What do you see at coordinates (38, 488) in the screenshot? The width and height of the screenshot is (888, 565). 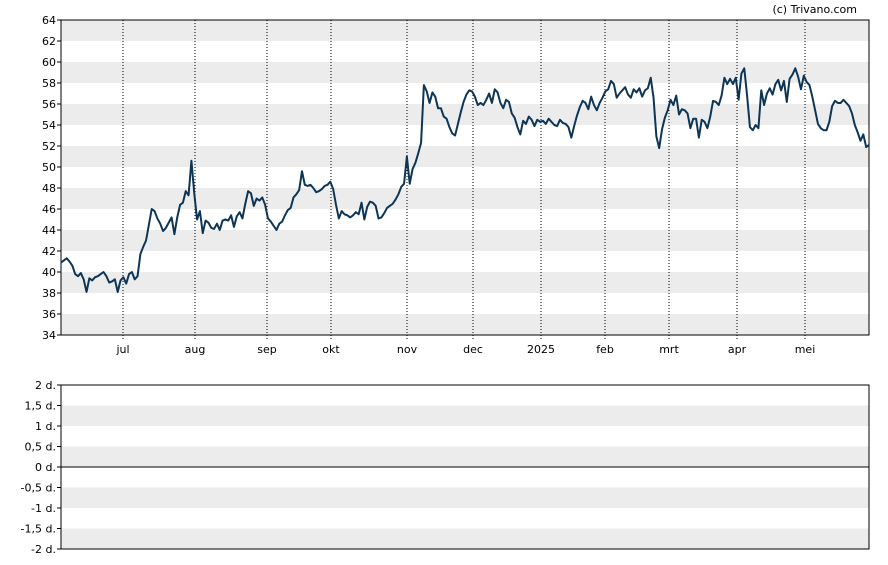 I see `dividend-y-tick-label: -0,5 d.` at bounding box center [38, 488].